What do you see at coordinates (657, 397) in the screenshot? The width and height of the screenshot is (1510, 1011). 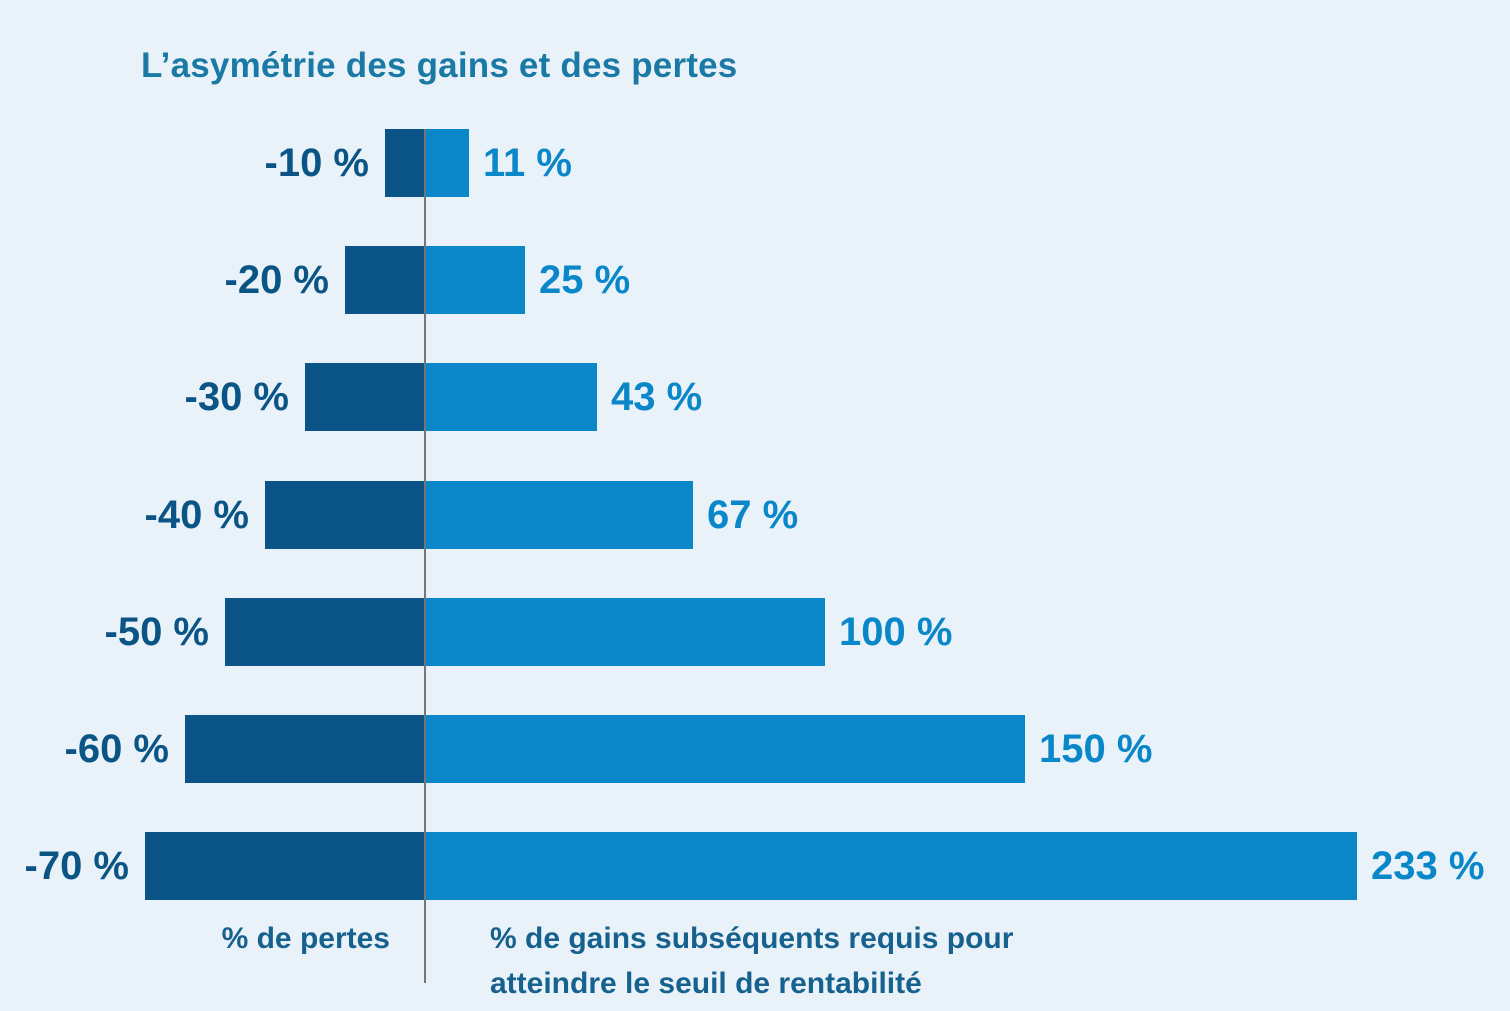 I see `gain-value-label: 43 %` at bounding box center [657, 397].